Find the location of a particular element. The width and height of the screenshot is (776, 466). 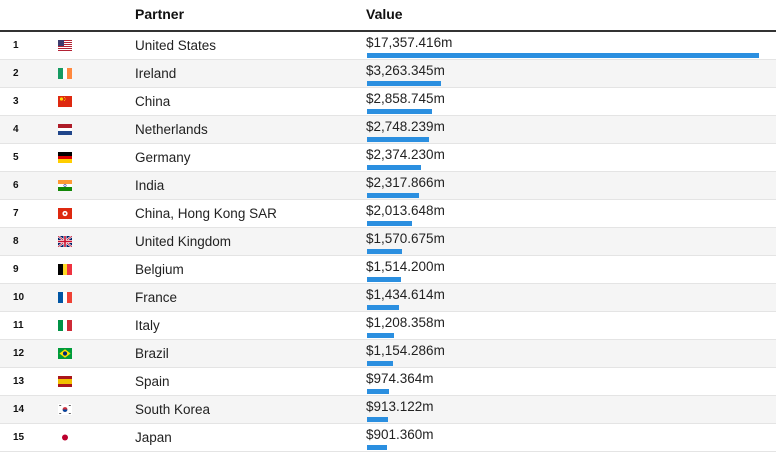

partner-name: Ireland is located at coordinates (156, 73).